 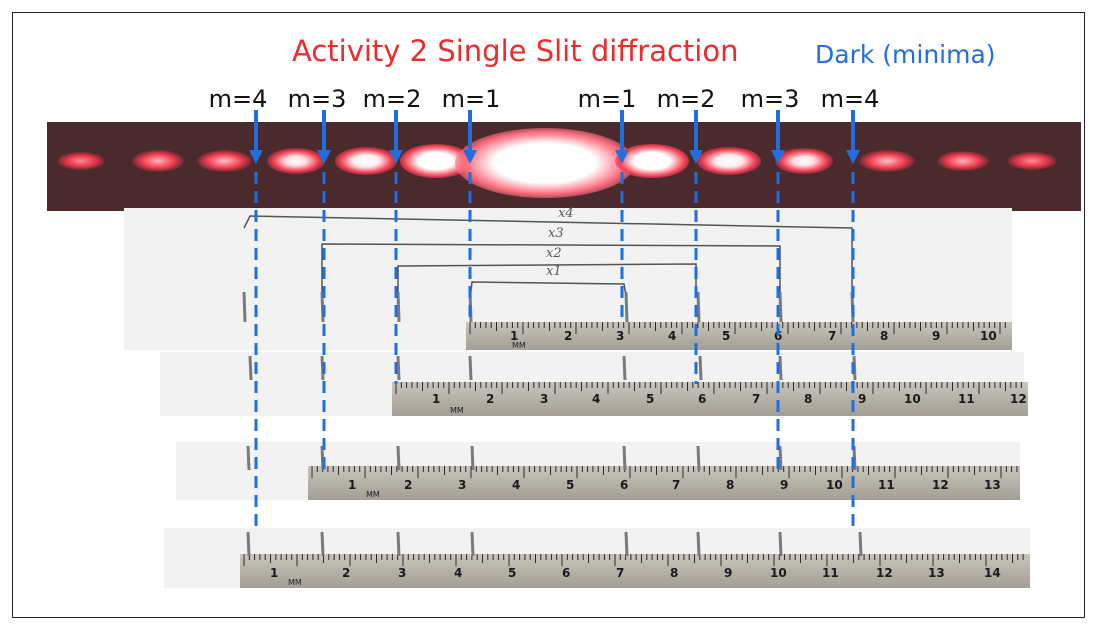 I want to click on bracket-x4, so click(x=548, y=257).